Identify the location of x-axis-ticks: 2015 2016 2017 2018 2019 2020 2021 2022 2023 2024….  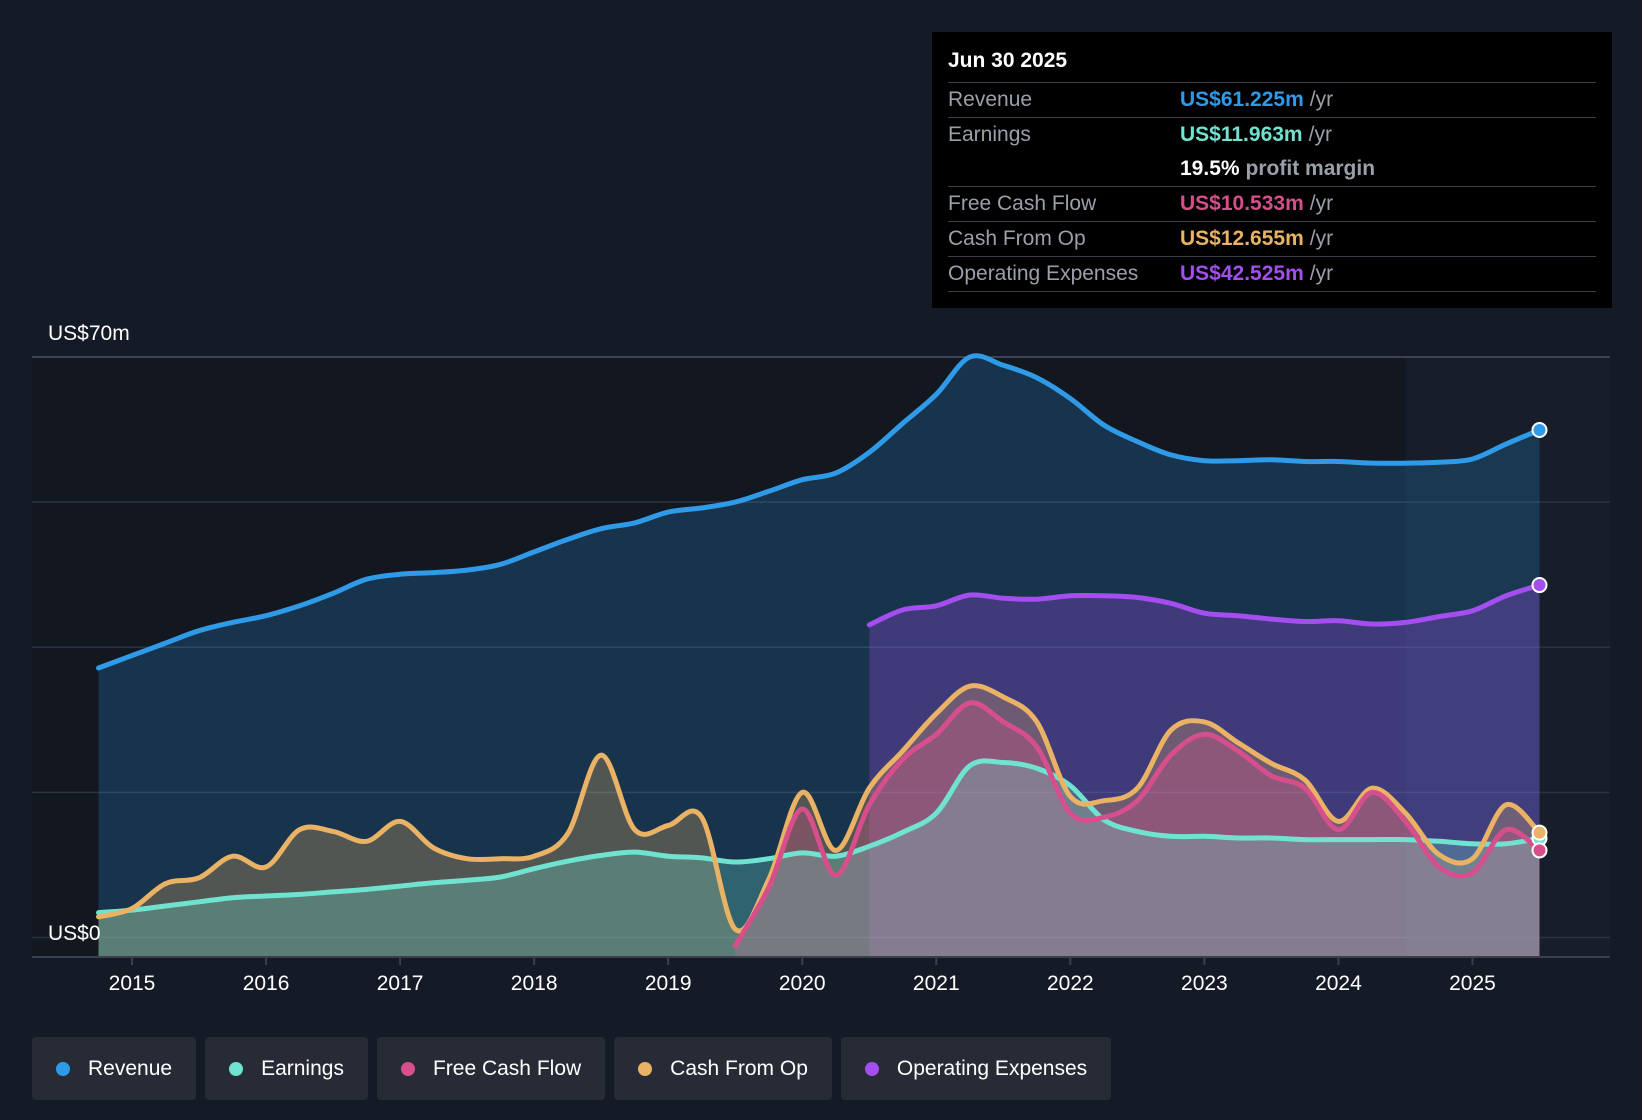
(802, 976).